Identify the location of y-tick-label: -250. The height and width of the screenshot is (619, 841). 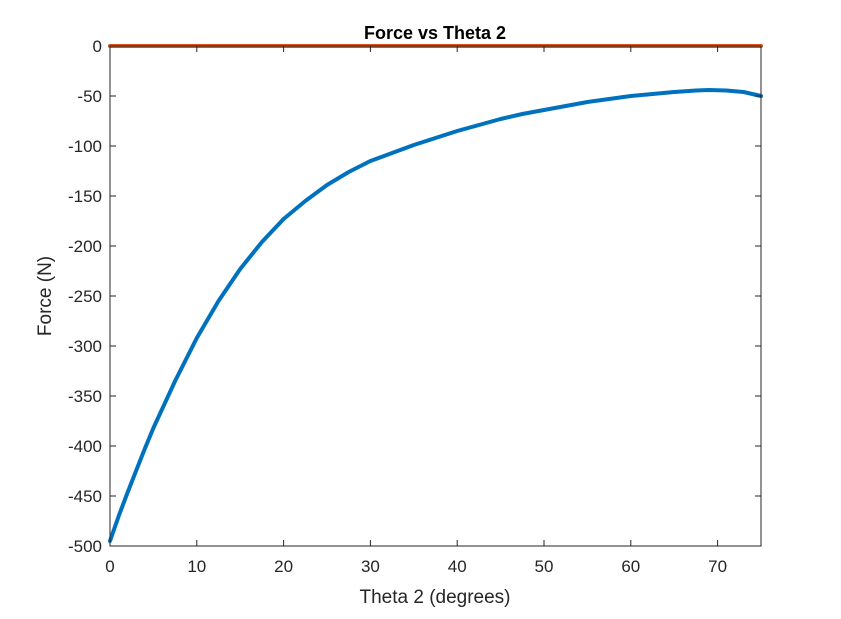
(85, 296).